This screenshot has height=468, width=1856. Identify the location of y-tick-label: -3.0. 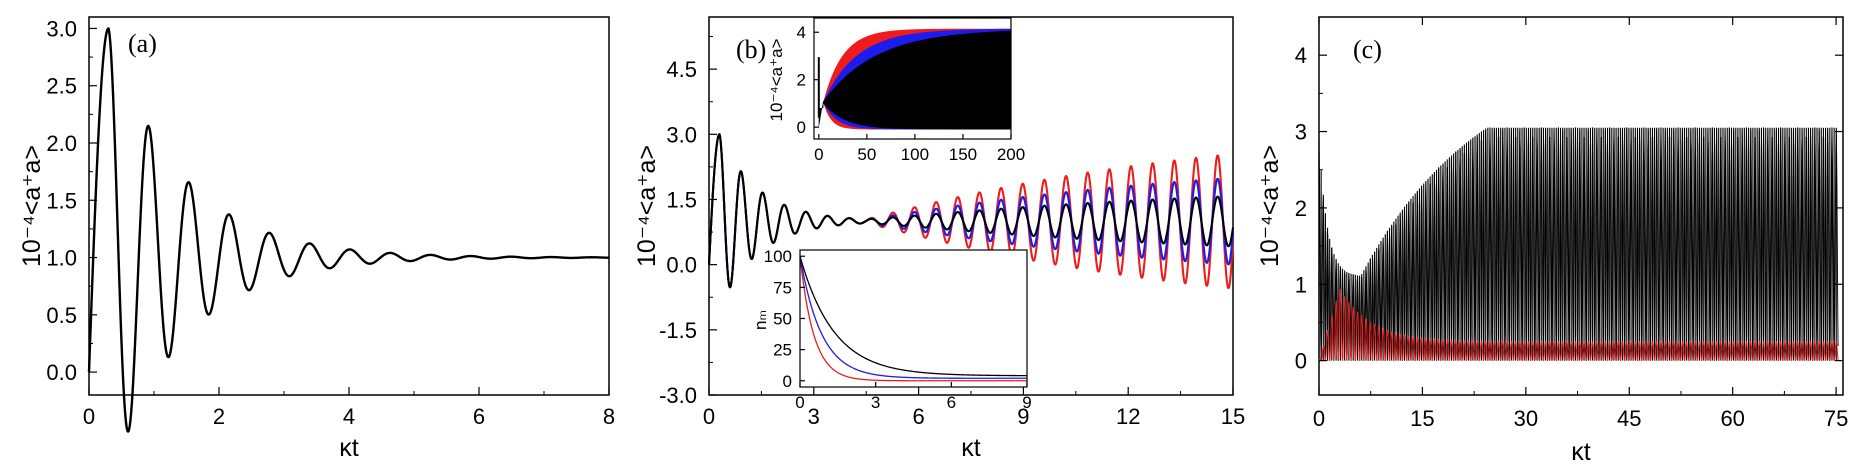
(678, 395).